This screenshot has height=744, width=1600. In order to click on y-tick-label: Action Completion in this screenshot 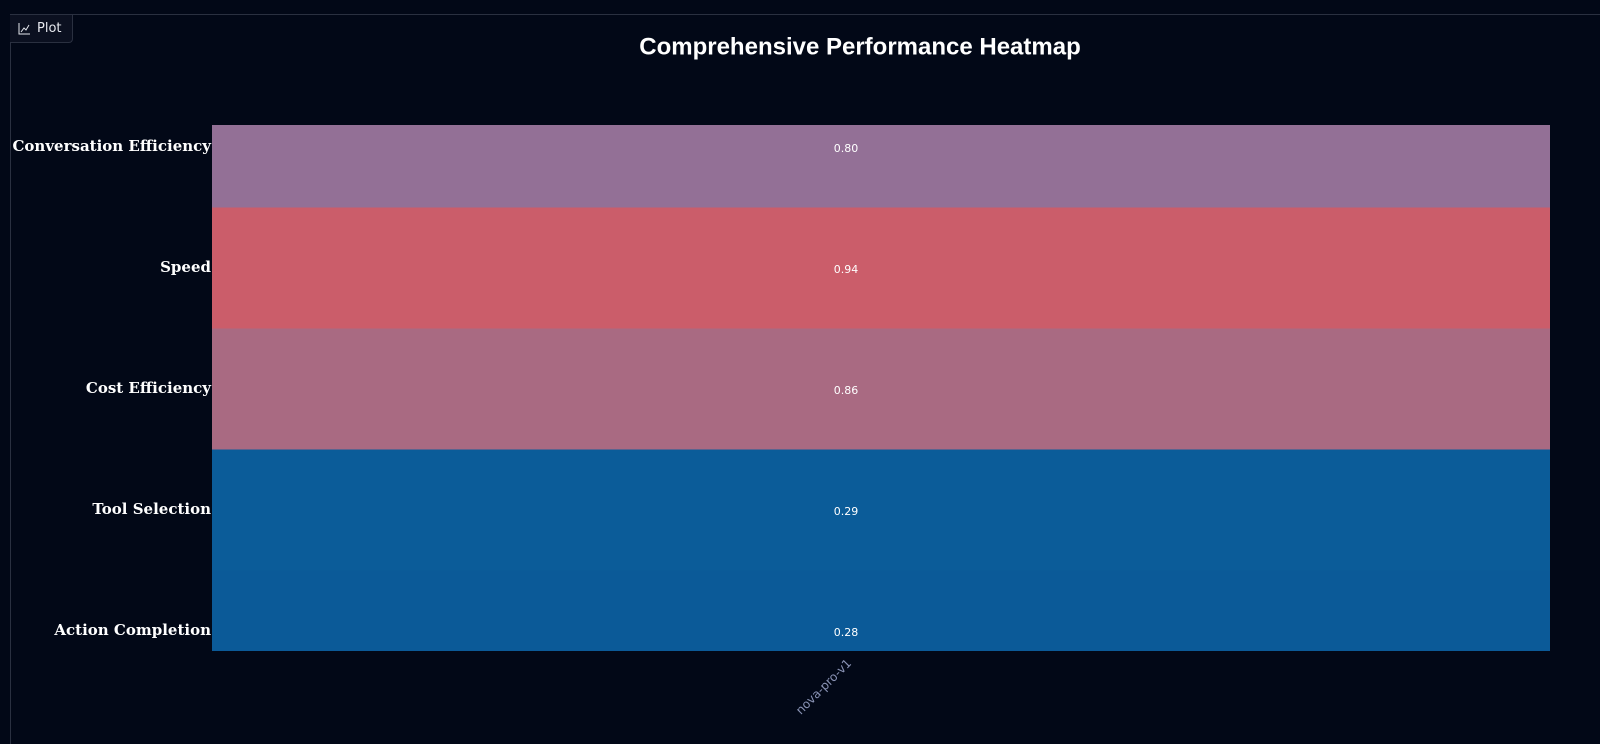, I will do `click(132, 630)`.